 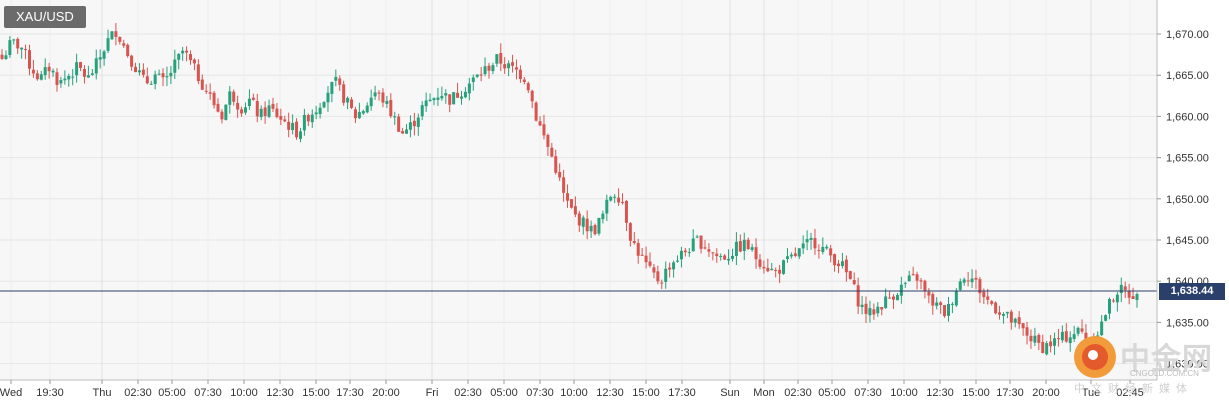 What do you see at coordinates (172, 393) in the screenshot?
I see `x-tick-label: 05:00` at bounding box center [172, 393].